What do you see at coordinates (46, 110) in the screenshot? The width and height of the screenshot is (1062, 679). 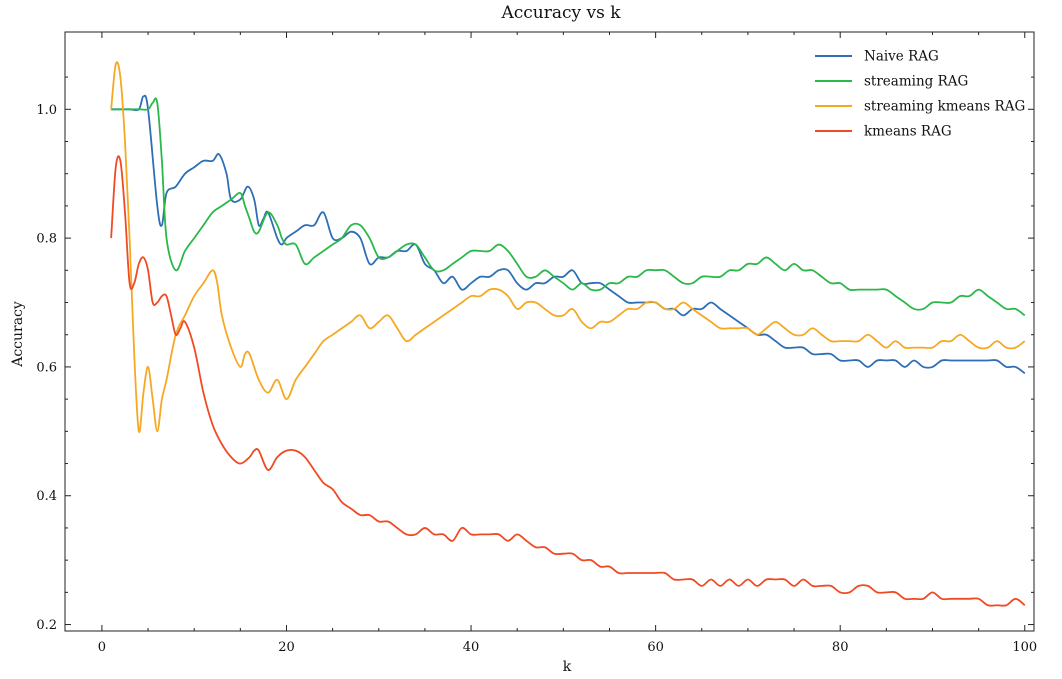 I see `y-tick-label: 1.0` at bounding box center [46, 110].